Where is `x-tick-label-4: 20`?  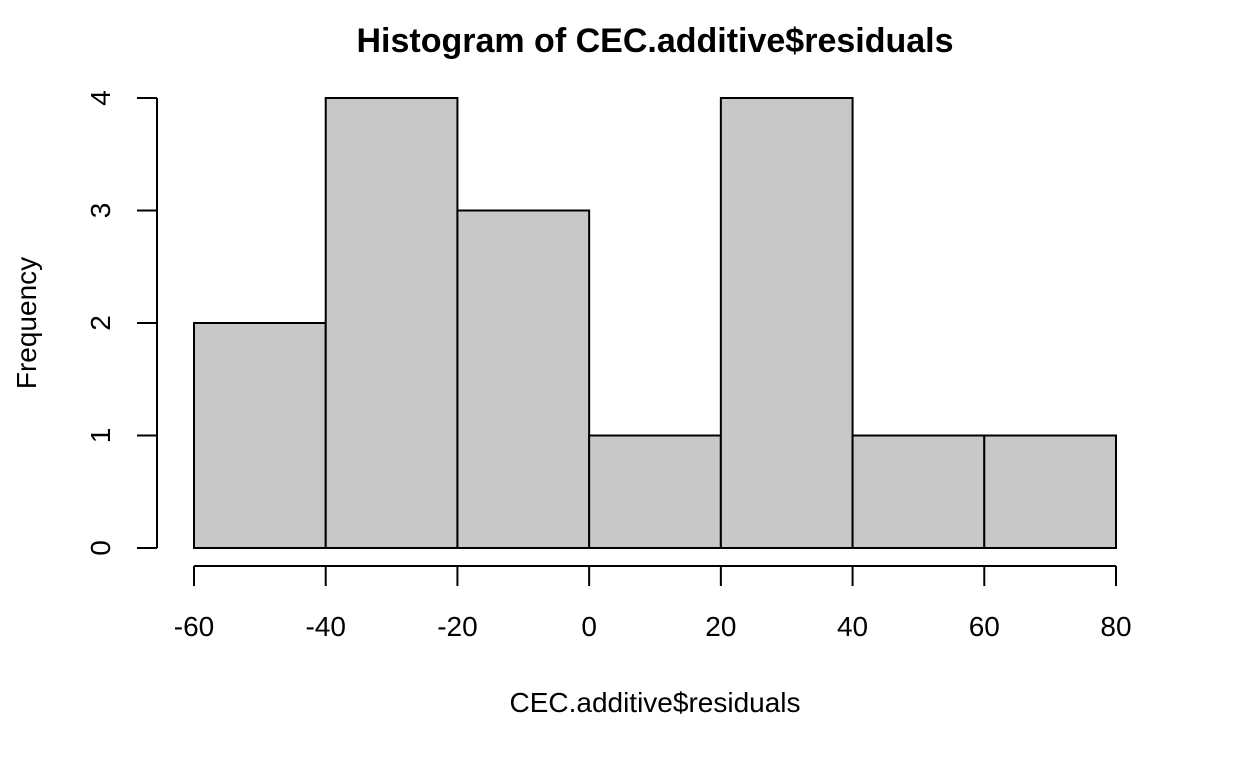
x-tick-label-4: 20 is located at coordinates (720, 626).